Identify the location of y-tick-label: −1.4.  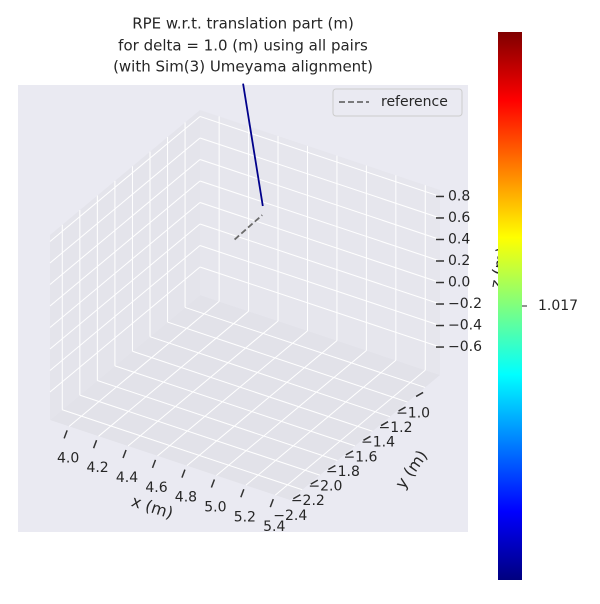
(378, 443).